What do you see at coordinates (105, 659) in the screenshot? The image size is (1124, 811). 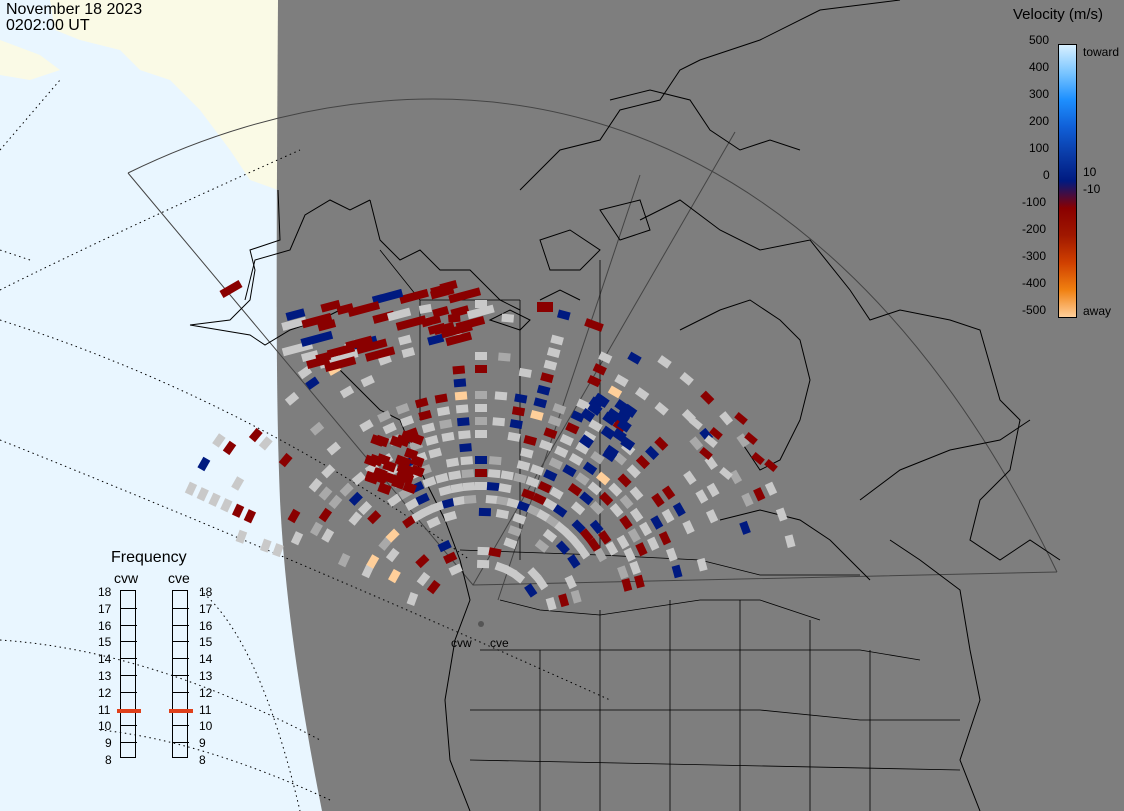 I see `frequency-tick-left: 14` at bounding box center [105, 659].